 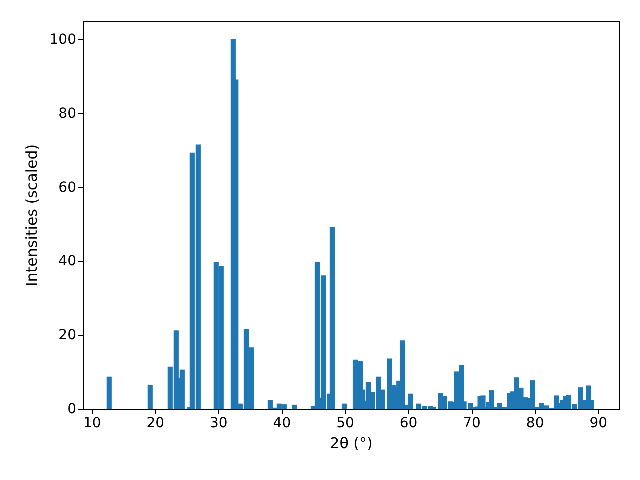 What do you see at coordinates (351, 443) in the screenshot?
I see `x-axis-title: 2θ (°)` at bounding box center [351, 443].